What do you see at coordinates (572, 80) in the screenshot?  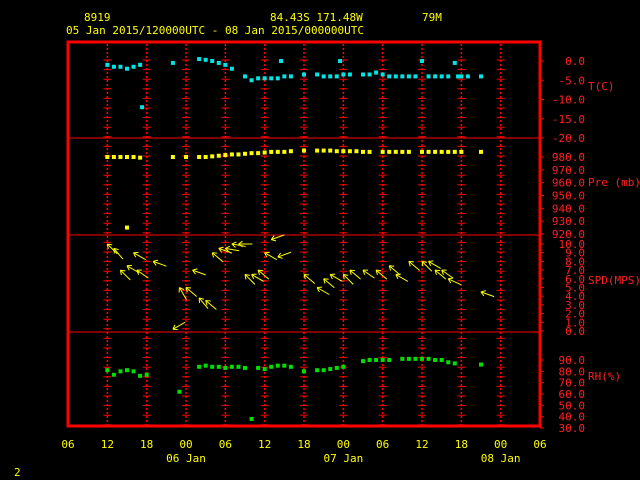 I see `y-tick-label: -5.0` at bounding box center [572, 80].